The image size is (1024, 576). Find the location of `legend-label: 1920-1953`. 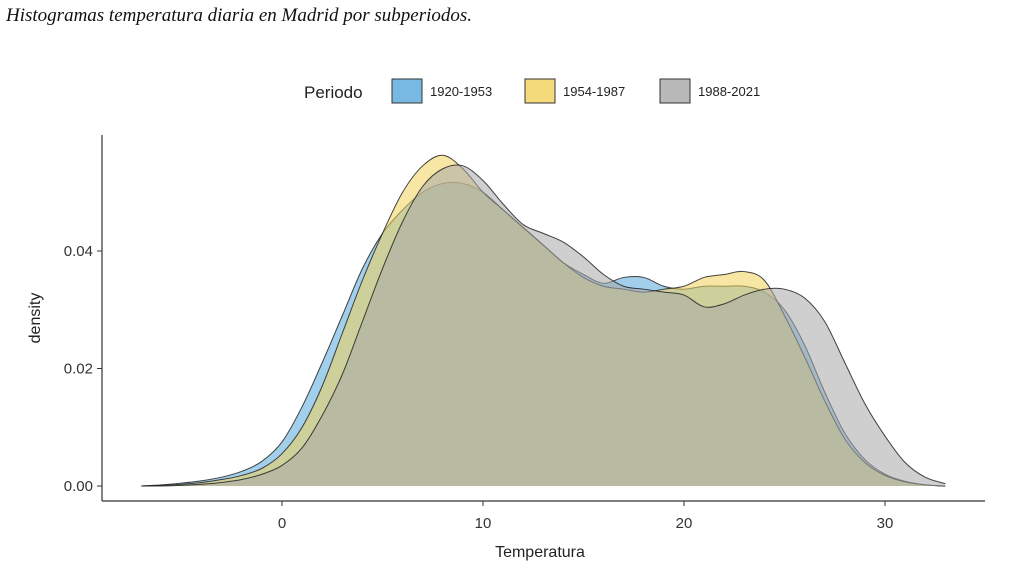

legend-label: 1920-1953 is located at coordinates (461, 91).